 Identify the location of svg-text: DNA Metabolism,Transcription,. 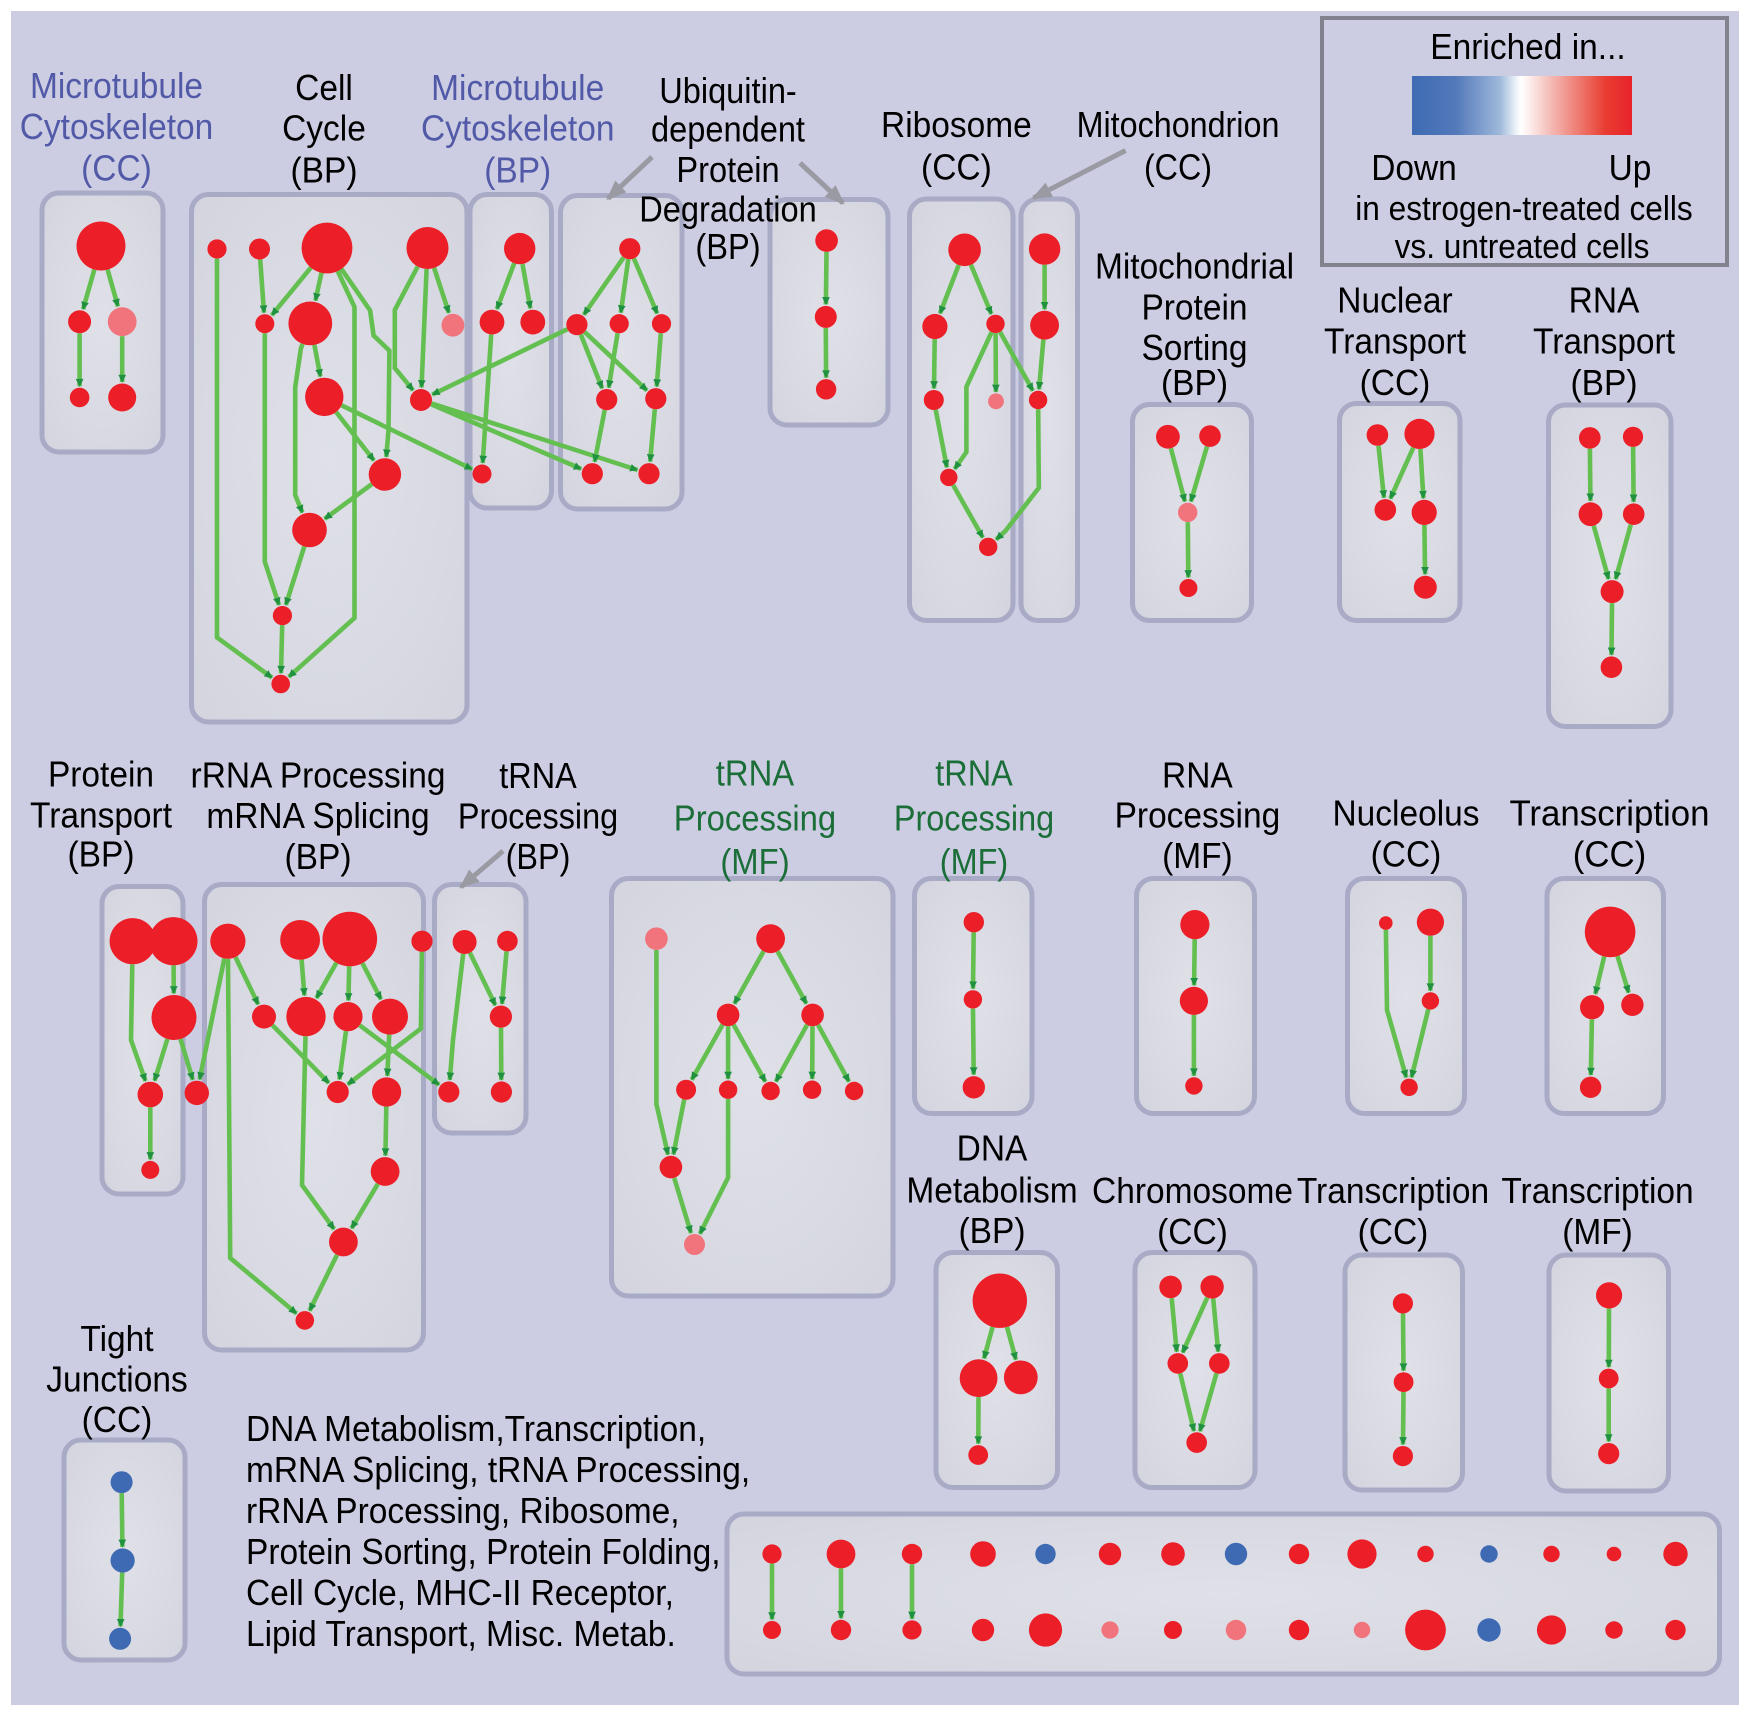
(476, 1428).